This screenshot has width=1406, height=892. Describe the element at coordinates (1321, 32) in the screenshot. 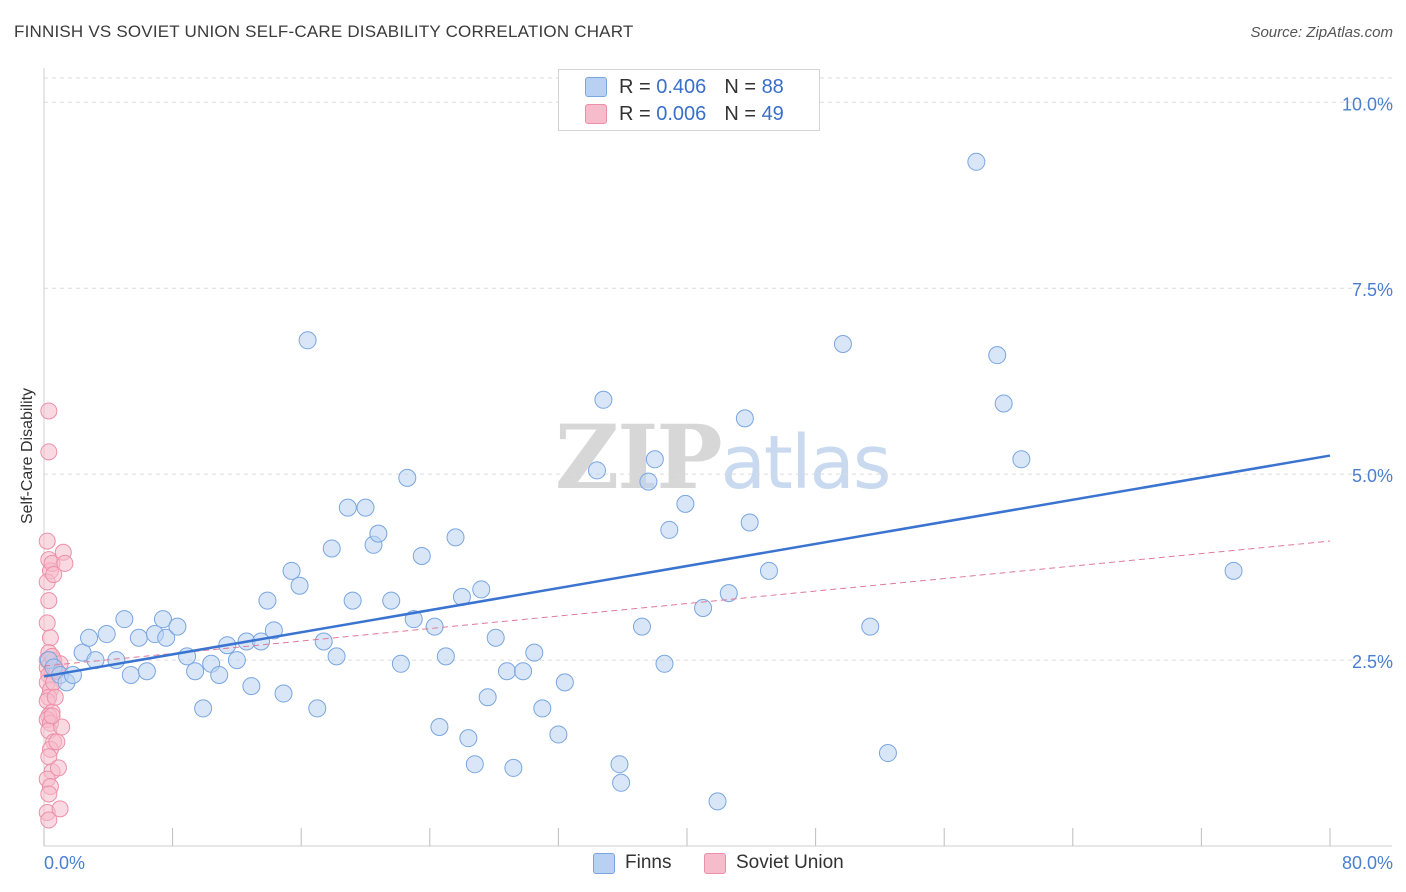

I see `source-credit: Source: ZipAtlas.com` at that location.